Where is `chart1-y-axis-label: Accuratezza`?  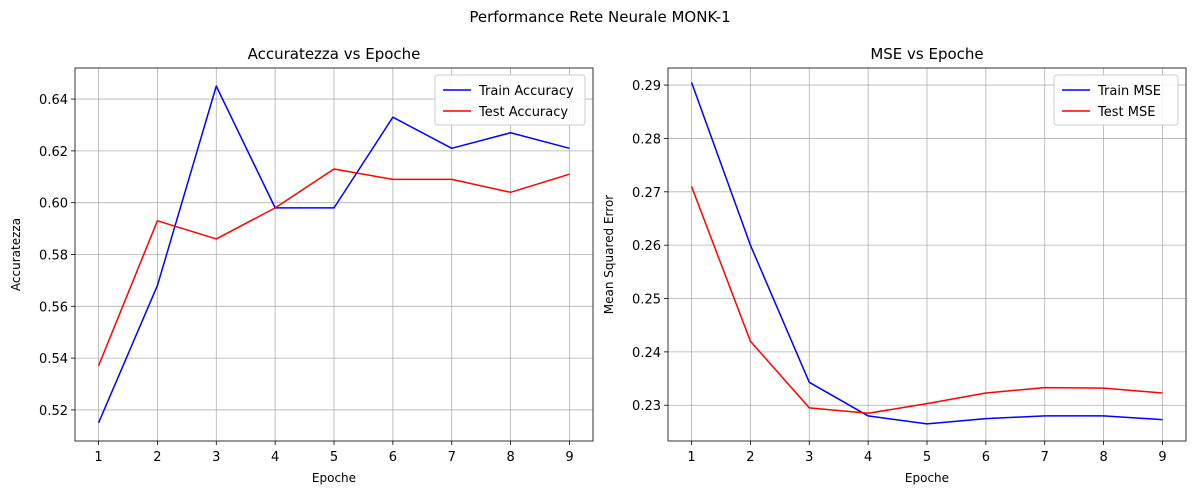 chart1-y-axis-label: Accuratezza is located at coordinates (16, 254).